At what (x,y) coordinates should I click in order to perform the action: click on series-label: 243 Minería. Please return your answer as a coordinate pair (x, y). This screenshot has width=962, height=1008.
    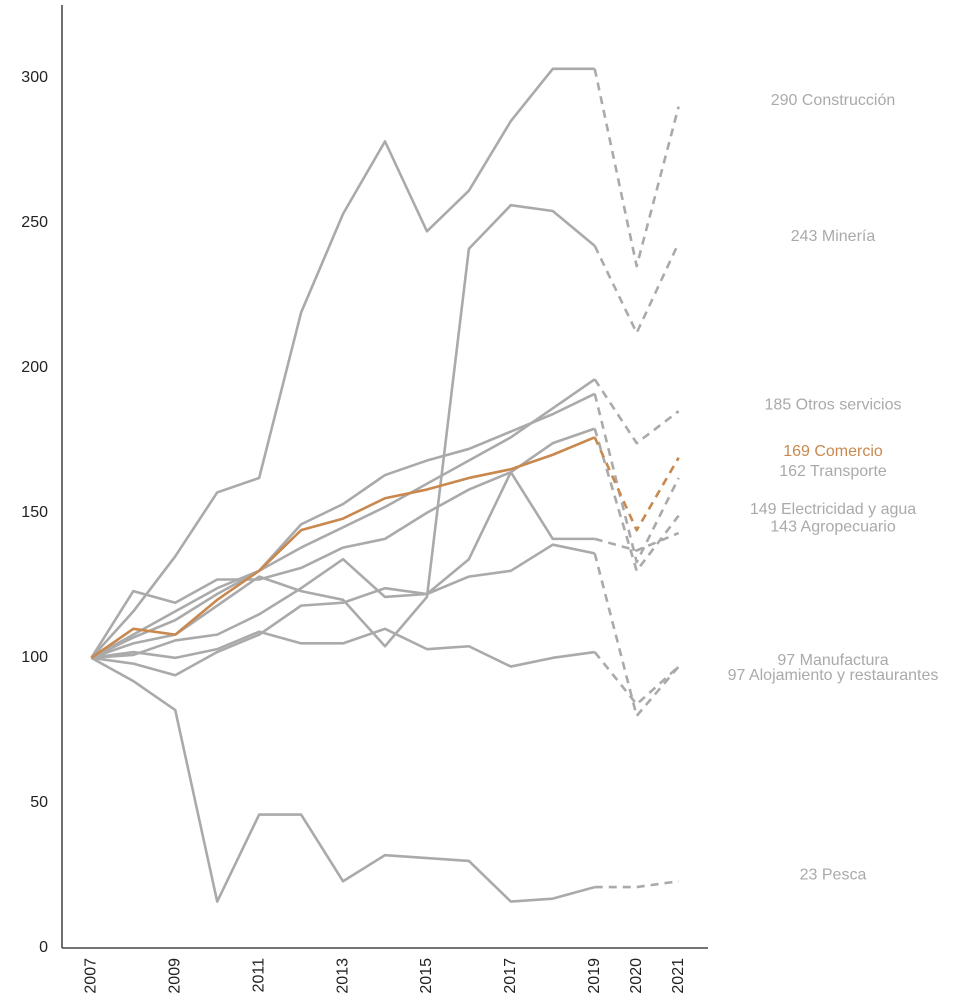
    Looking at the image, I should click on (833, 236).